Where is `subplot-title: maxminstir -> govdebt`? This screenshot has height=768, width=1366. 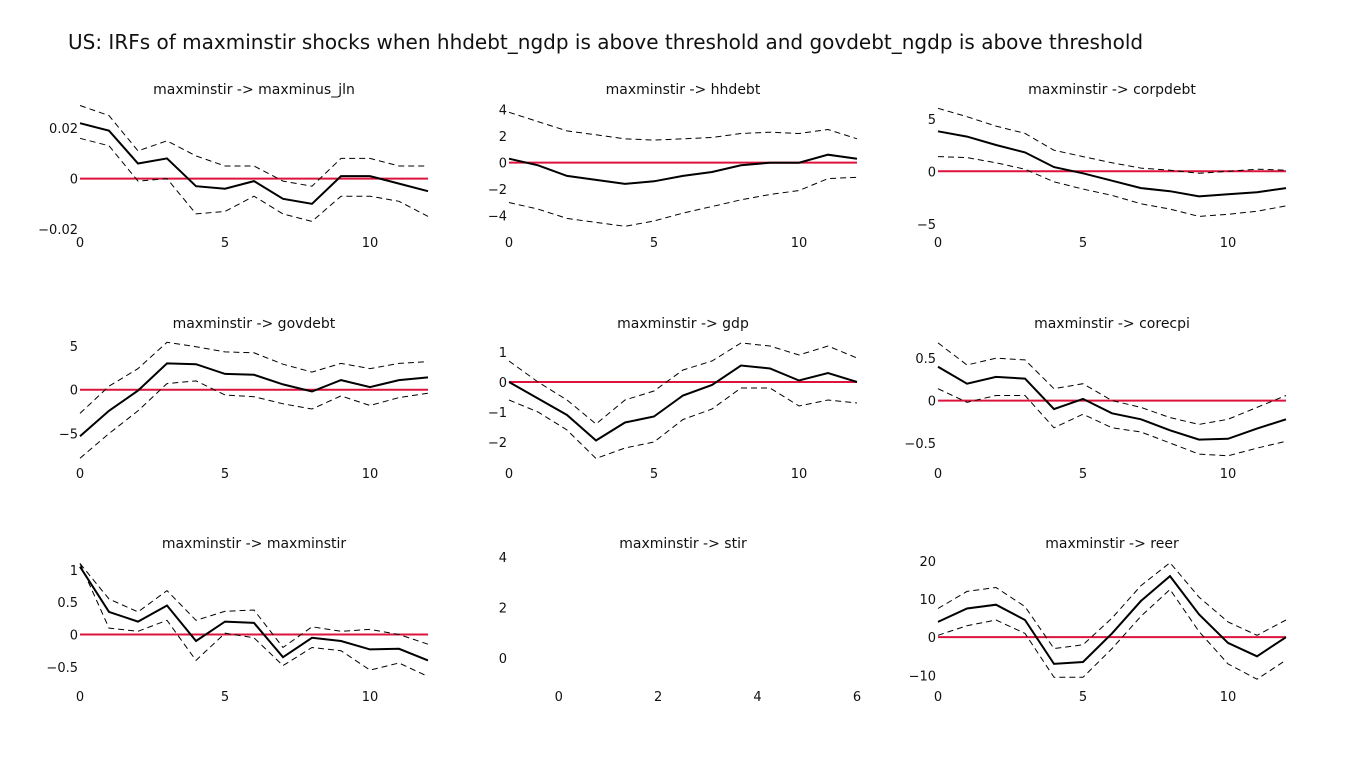 subplot-title: maxminstir -> govdebt is located at coordinates (254, 324).